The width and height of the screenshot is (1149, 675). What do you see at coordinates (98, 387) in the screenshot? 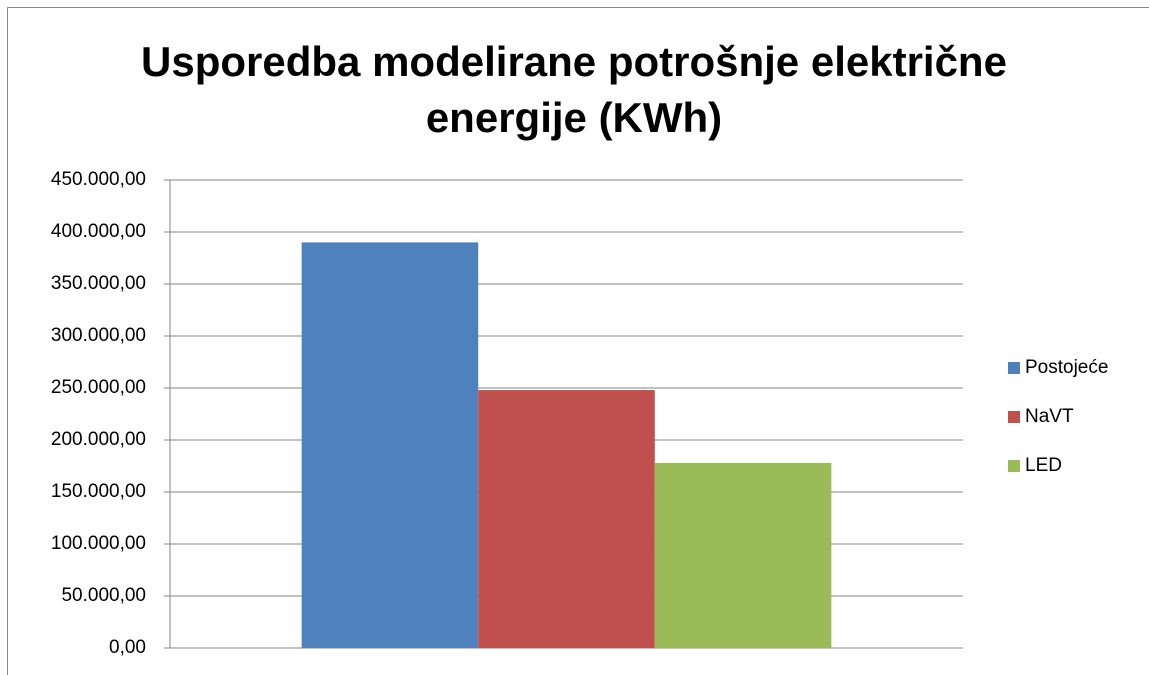
I see `y-tick-label: 250.000,00` at bounding box center [98, 387].